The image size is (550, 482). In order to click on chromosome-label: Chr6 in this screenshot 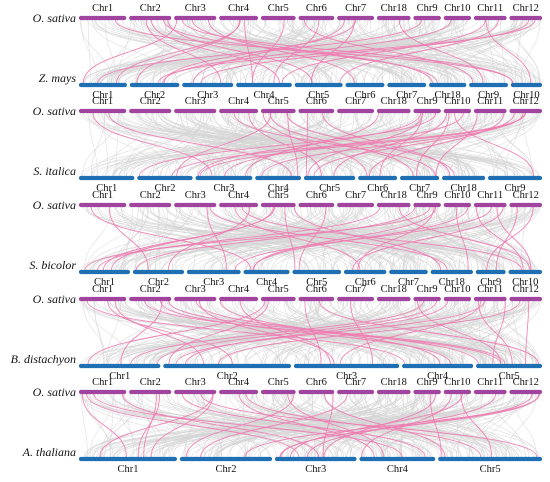, I will do `click(316, 8)`.